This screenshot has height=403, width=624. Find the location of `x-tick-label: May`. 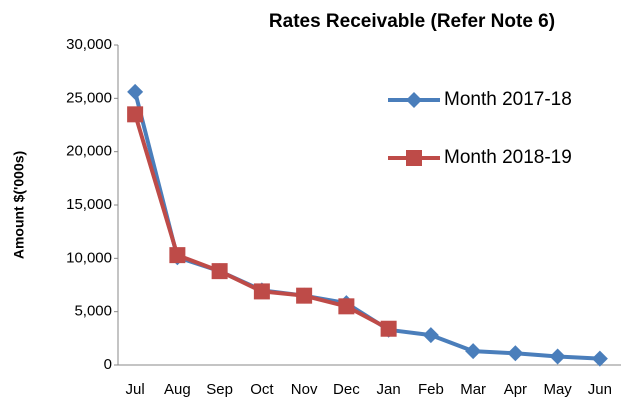

x-tick-label: May is located at coordinates (557, 389).